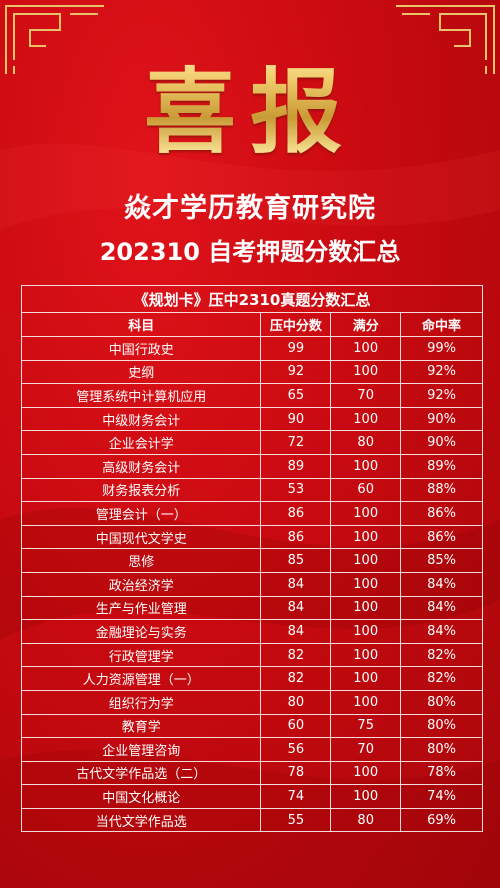 This screenshot has width=500, height=888. I want to click on subject-cell: 中国文化概论, so click(141, 796).